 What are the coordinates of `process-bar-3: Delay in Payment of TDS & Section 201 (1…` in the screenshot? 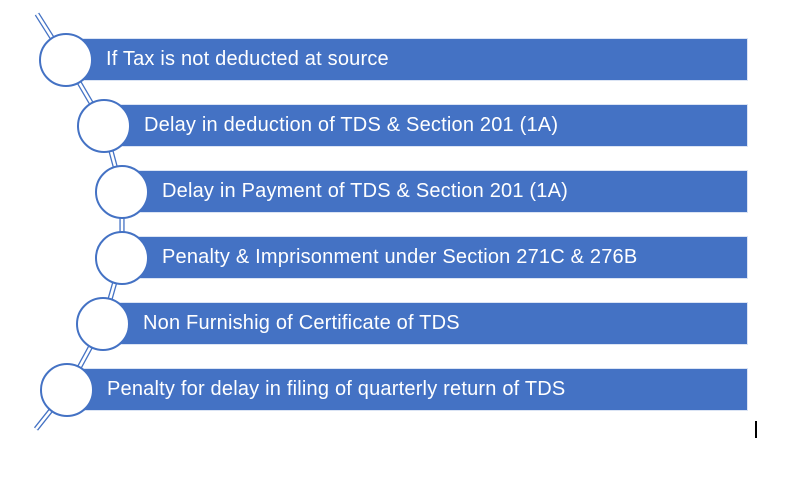 It's located at (435, 191).